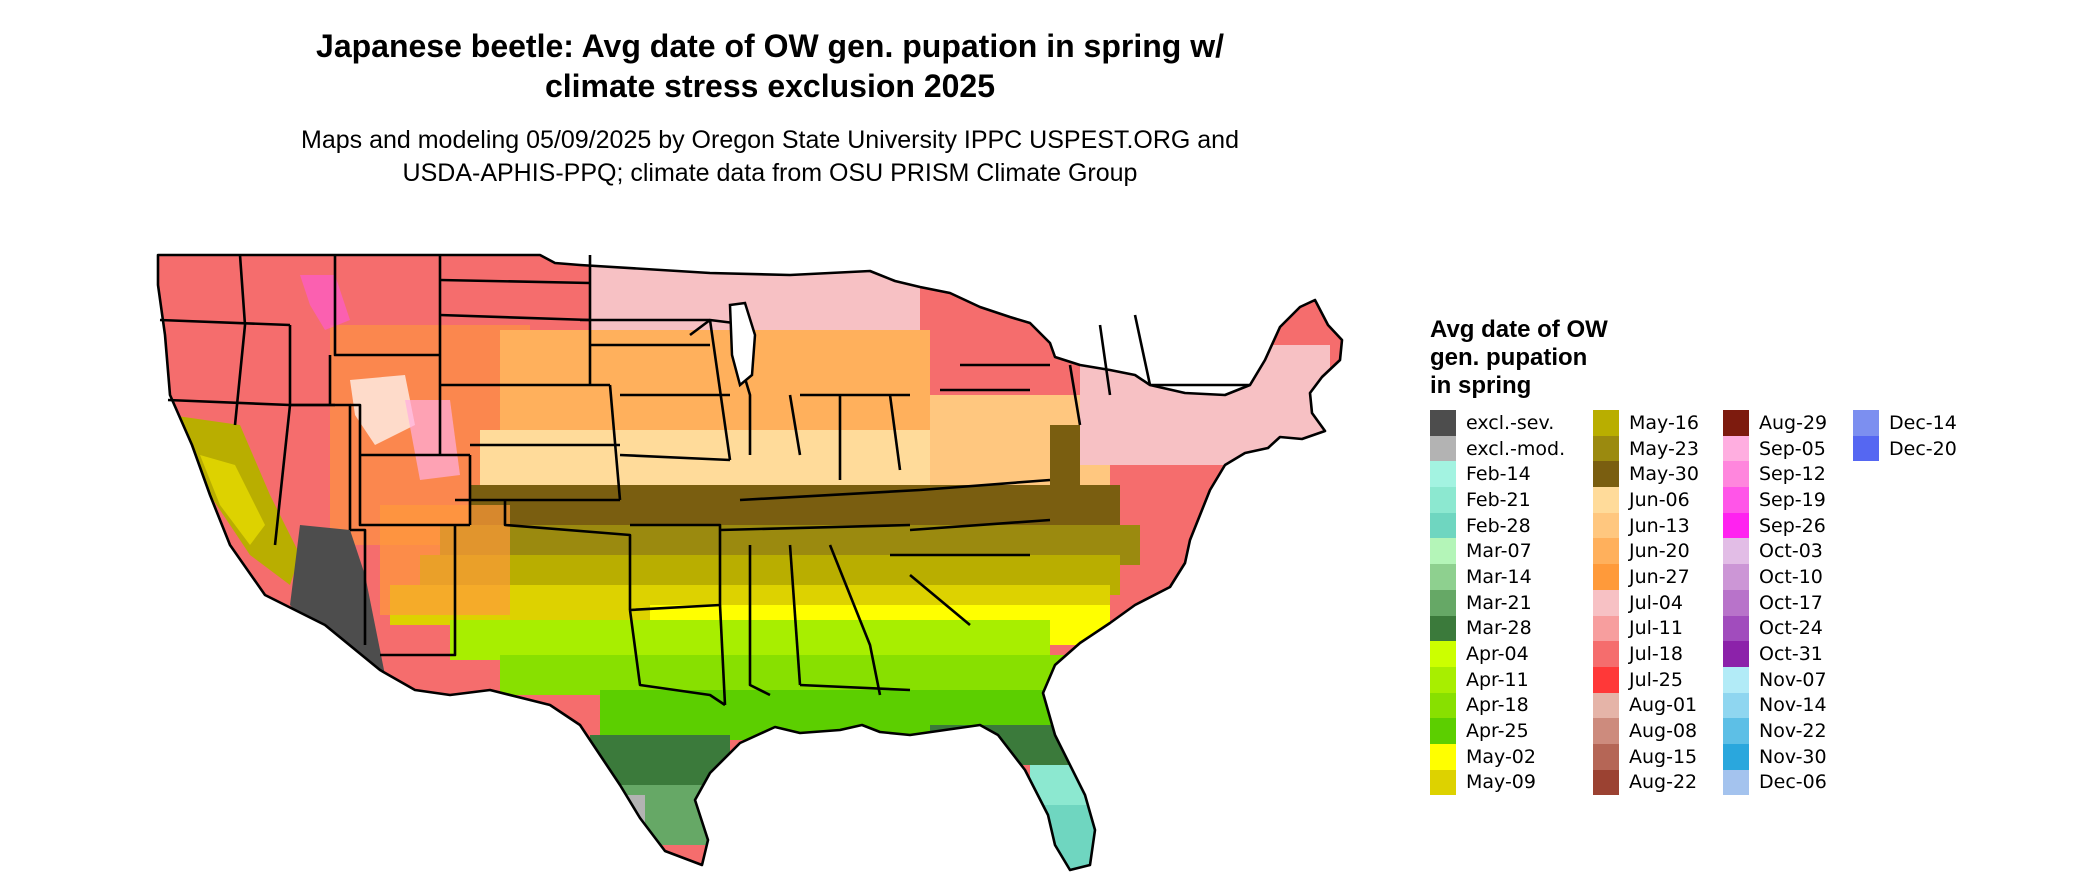  Describe the element at coordinates (1497, 551) in the screenshot. I see `legend-item: Mar-07` at that location.